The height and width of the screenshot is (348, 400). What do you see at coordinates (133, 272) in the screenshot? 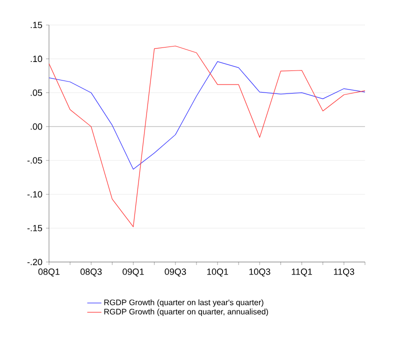
I see `x-tick-label: 09Q1` at bounding box center [133, 272].